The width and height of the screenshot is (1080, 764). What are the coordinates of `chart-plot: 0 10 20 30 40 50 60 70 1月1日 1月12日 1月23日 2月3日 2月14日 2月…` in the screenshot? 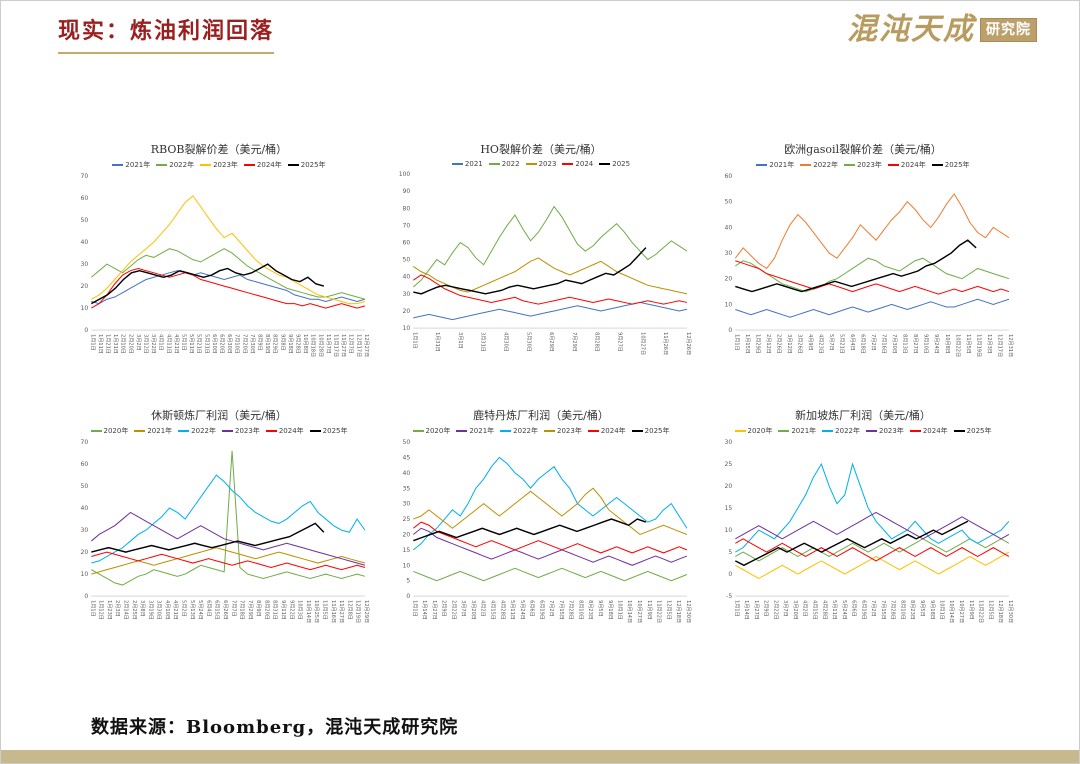 It's located at (225, 531).